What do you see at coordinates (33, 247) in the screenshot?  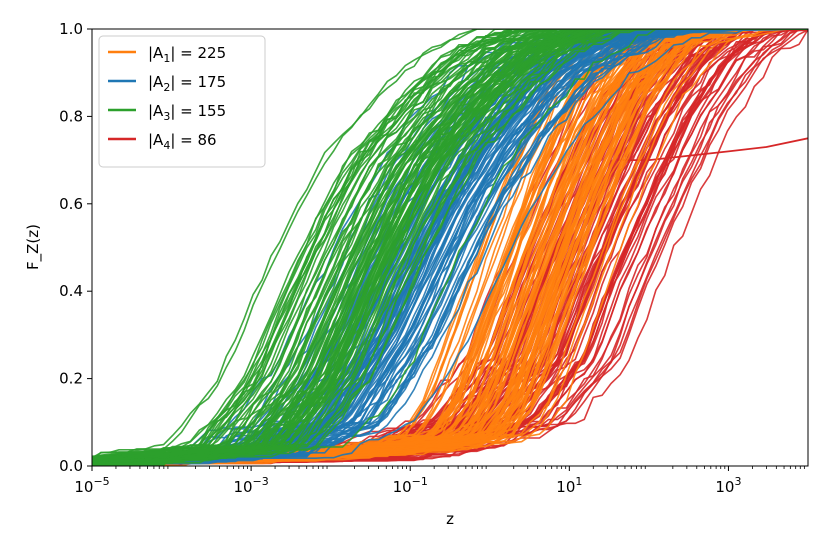 I see `y-axis-label: F_Z(z)` at bounding box center [33, 247].